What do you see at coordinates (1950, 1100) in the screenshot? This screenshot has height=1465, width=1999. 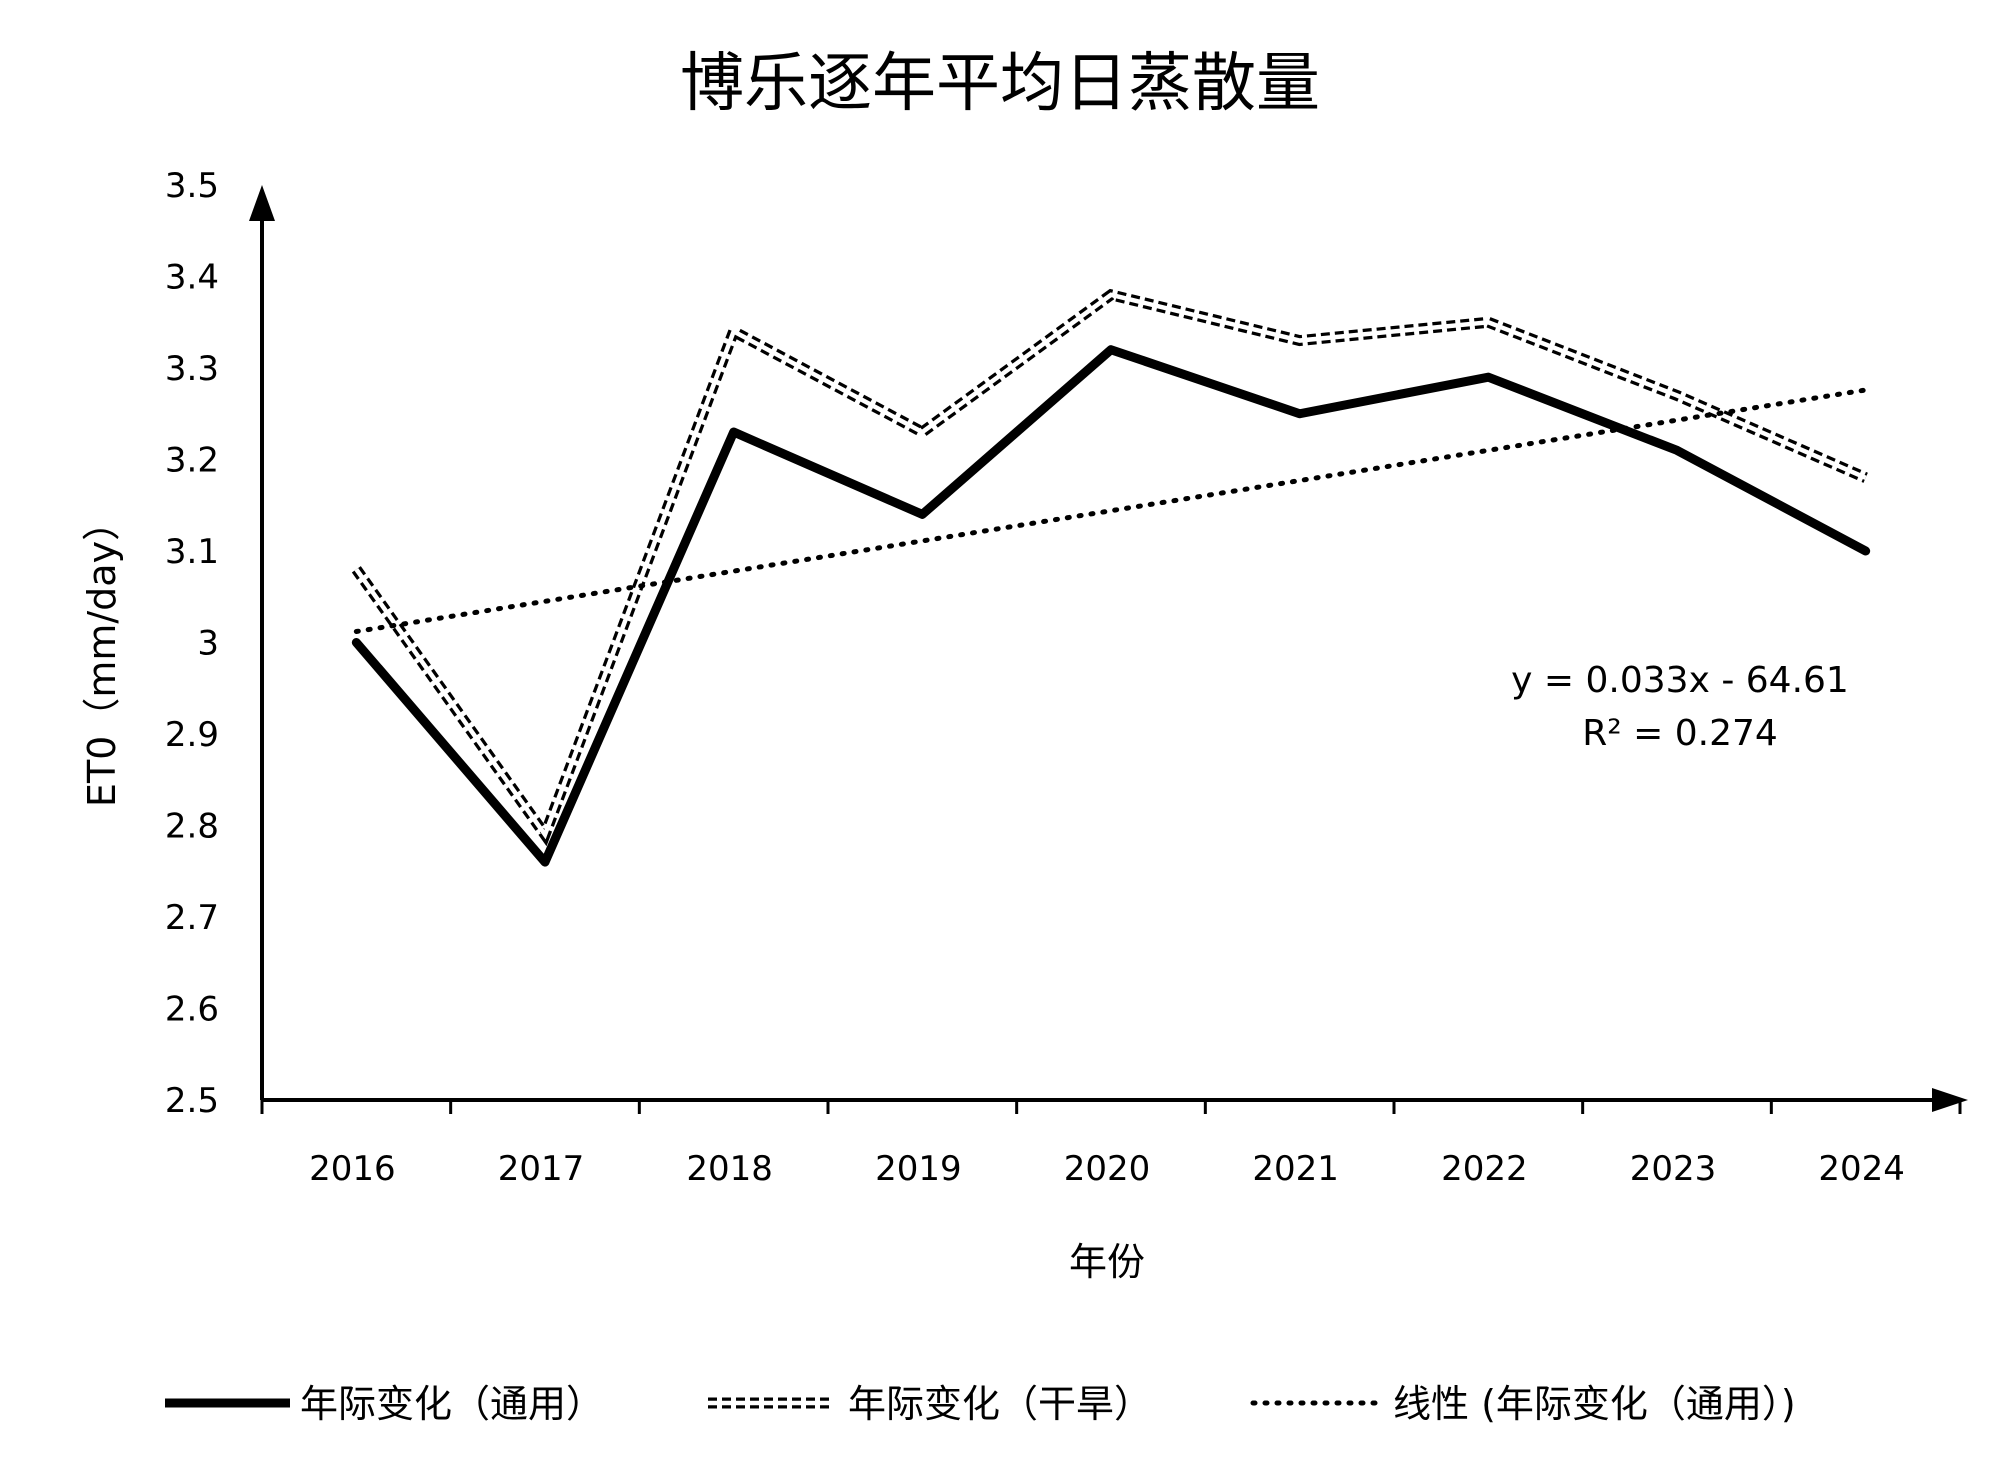 I see `x-axis-arrow` at bounding box center [1950, 1100].